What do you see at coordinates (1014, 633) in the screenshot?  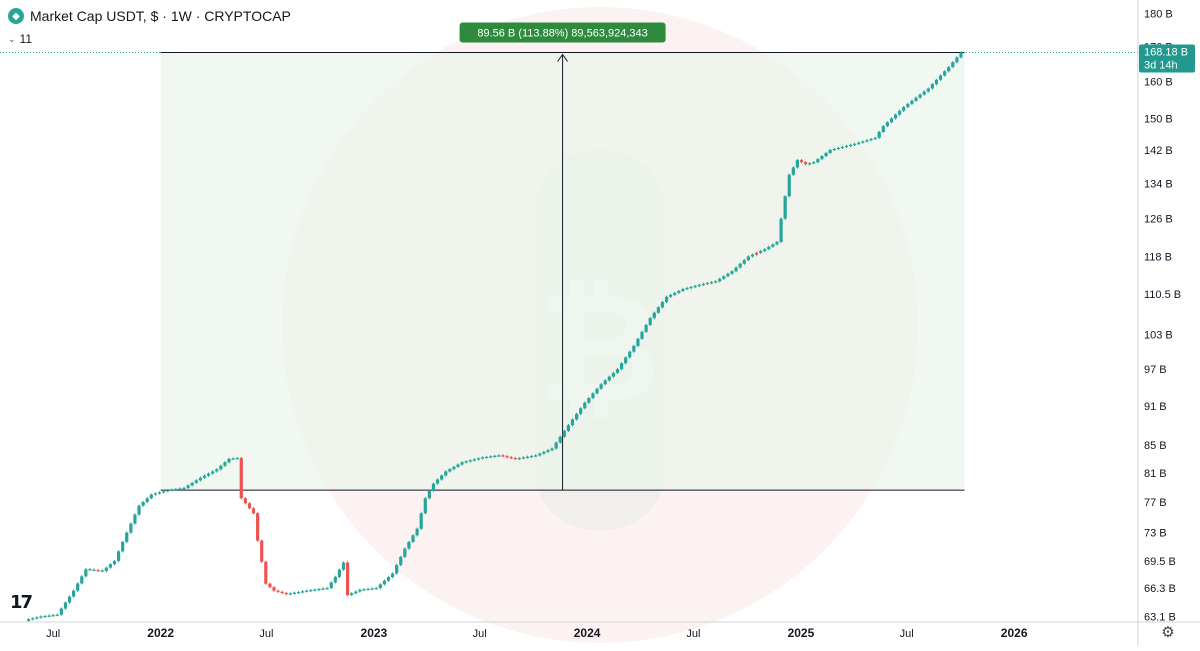 I see `x-tick-label: 2026` at bounding box center [1014, 633].